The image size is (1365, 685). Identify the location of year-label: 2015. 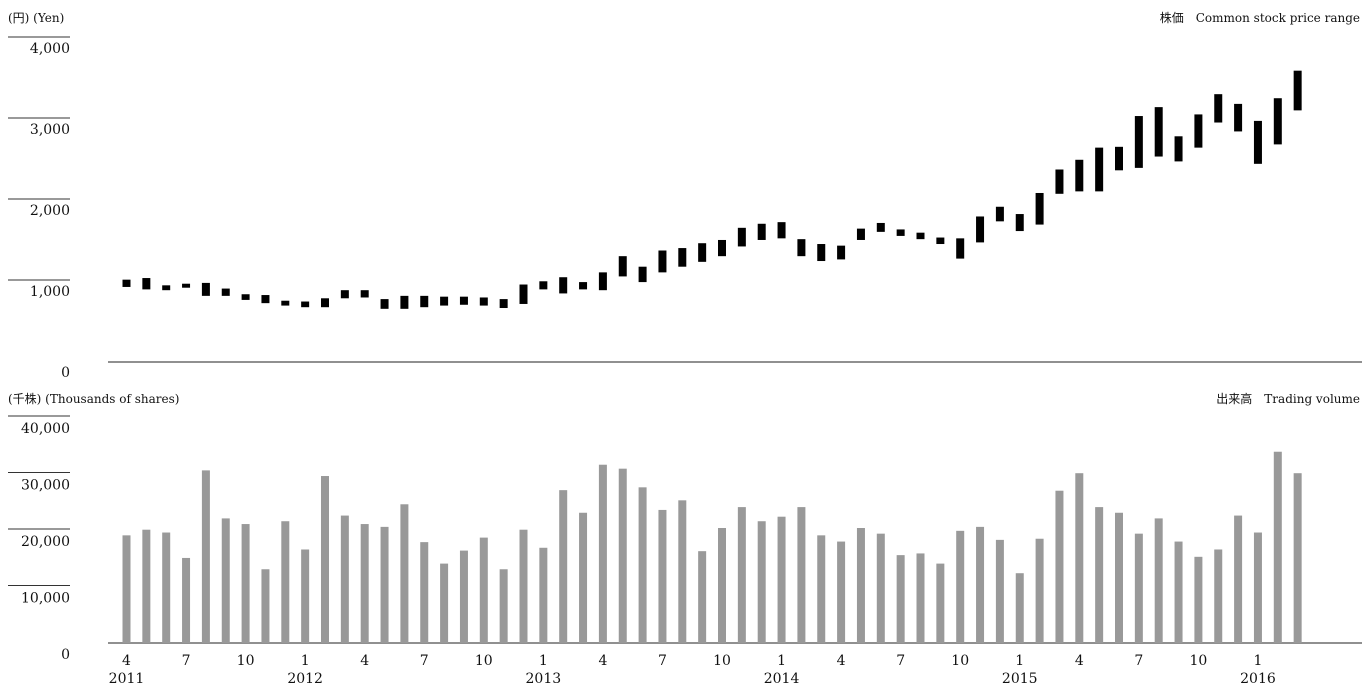
(1020, 678).